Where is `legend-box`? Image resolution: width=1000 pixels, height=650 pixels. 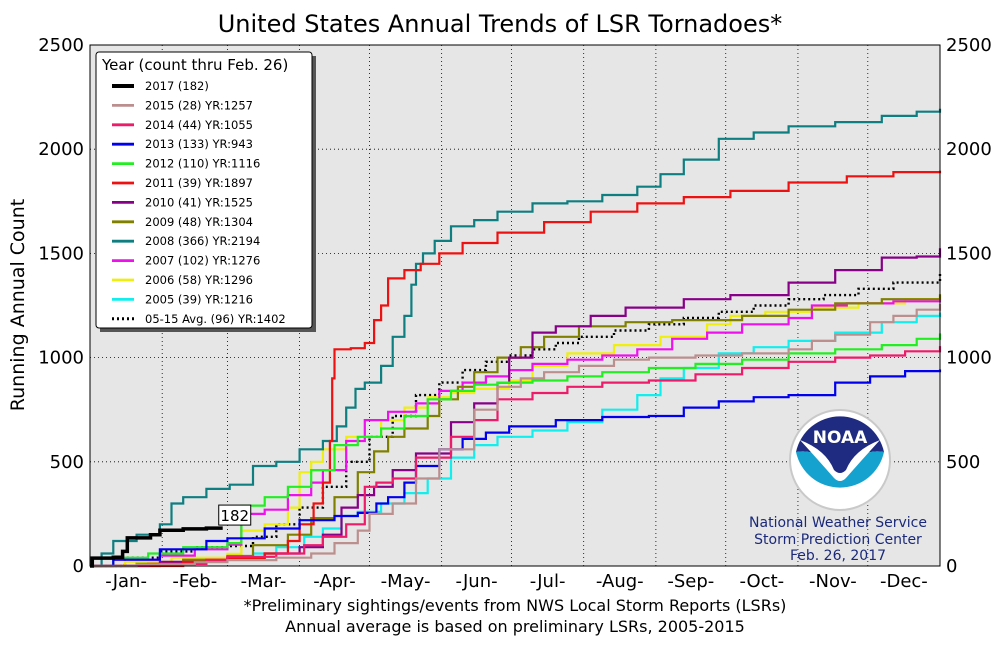
legend-box is located at coordinates (204, 190).